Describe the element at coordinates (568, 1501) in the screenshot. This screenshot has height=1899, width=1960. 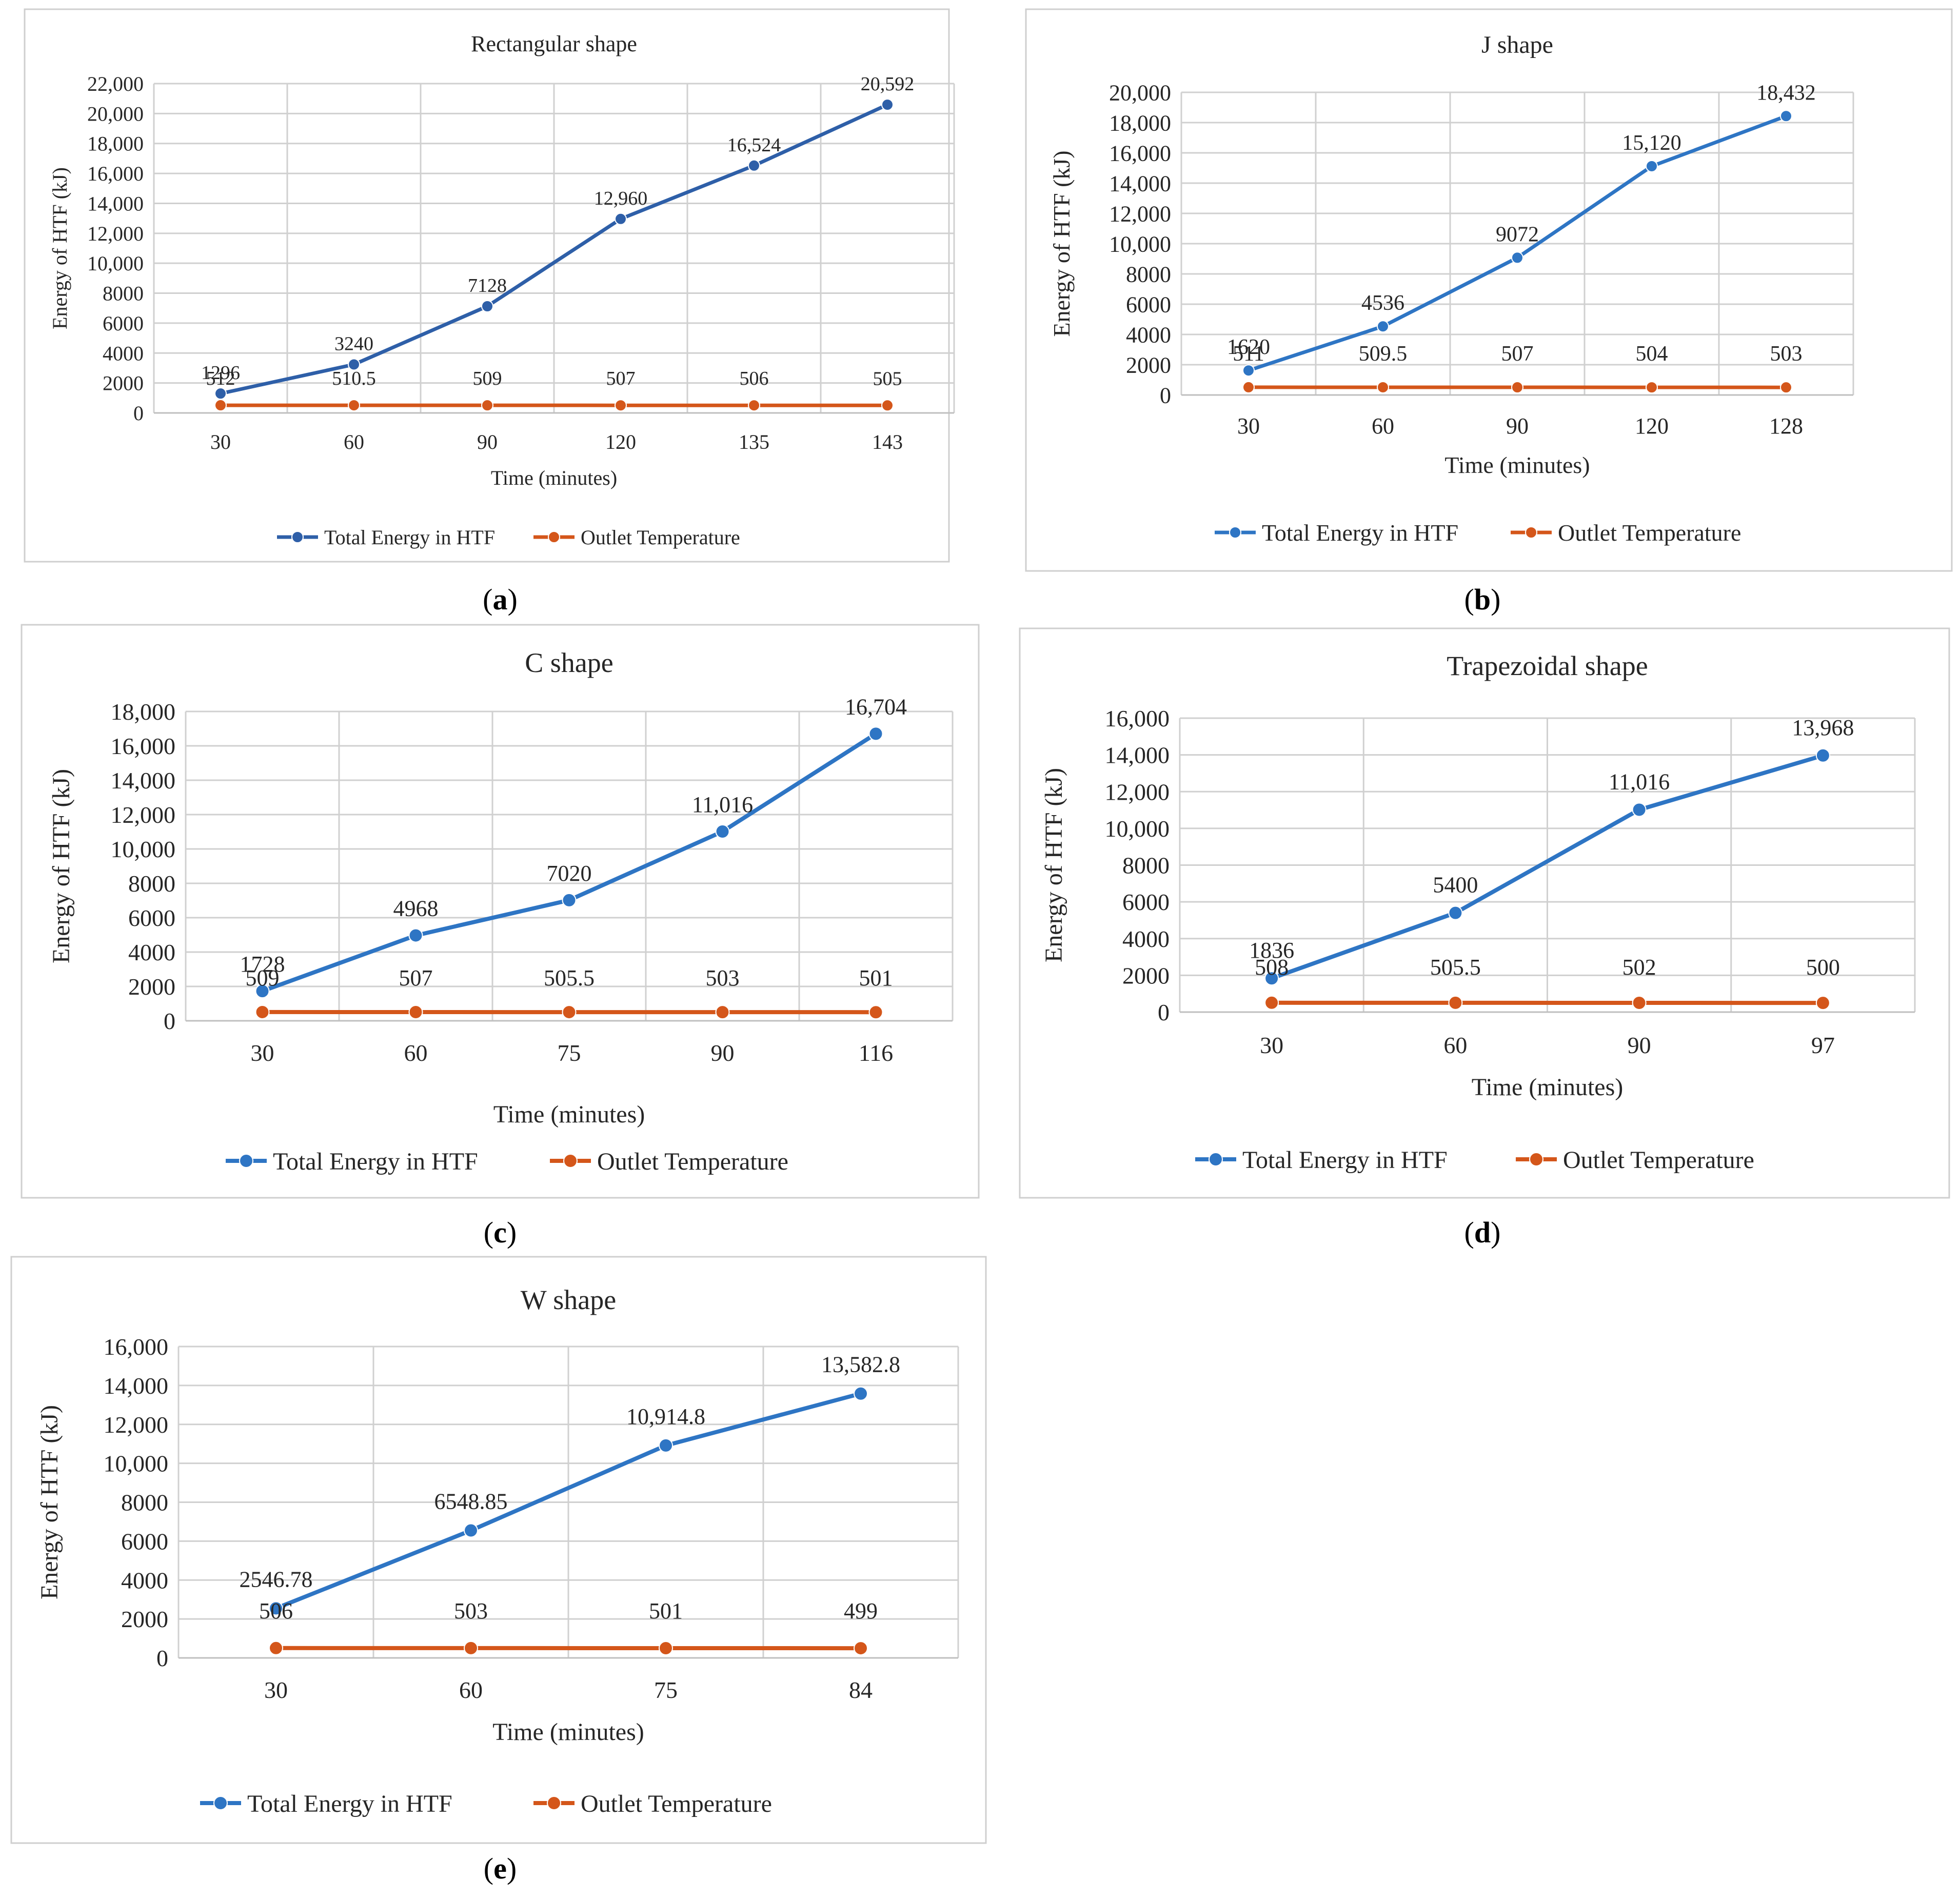
I see `series-total-energy-line` at that location.